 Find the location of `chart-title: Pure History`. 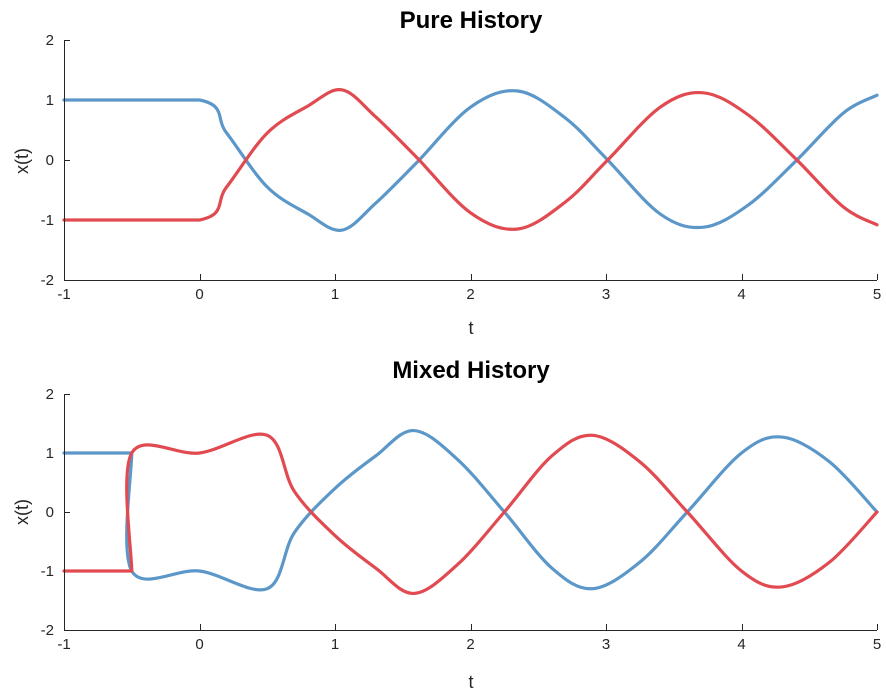

chart-title: Pure History is located at coordinates (471, 20).